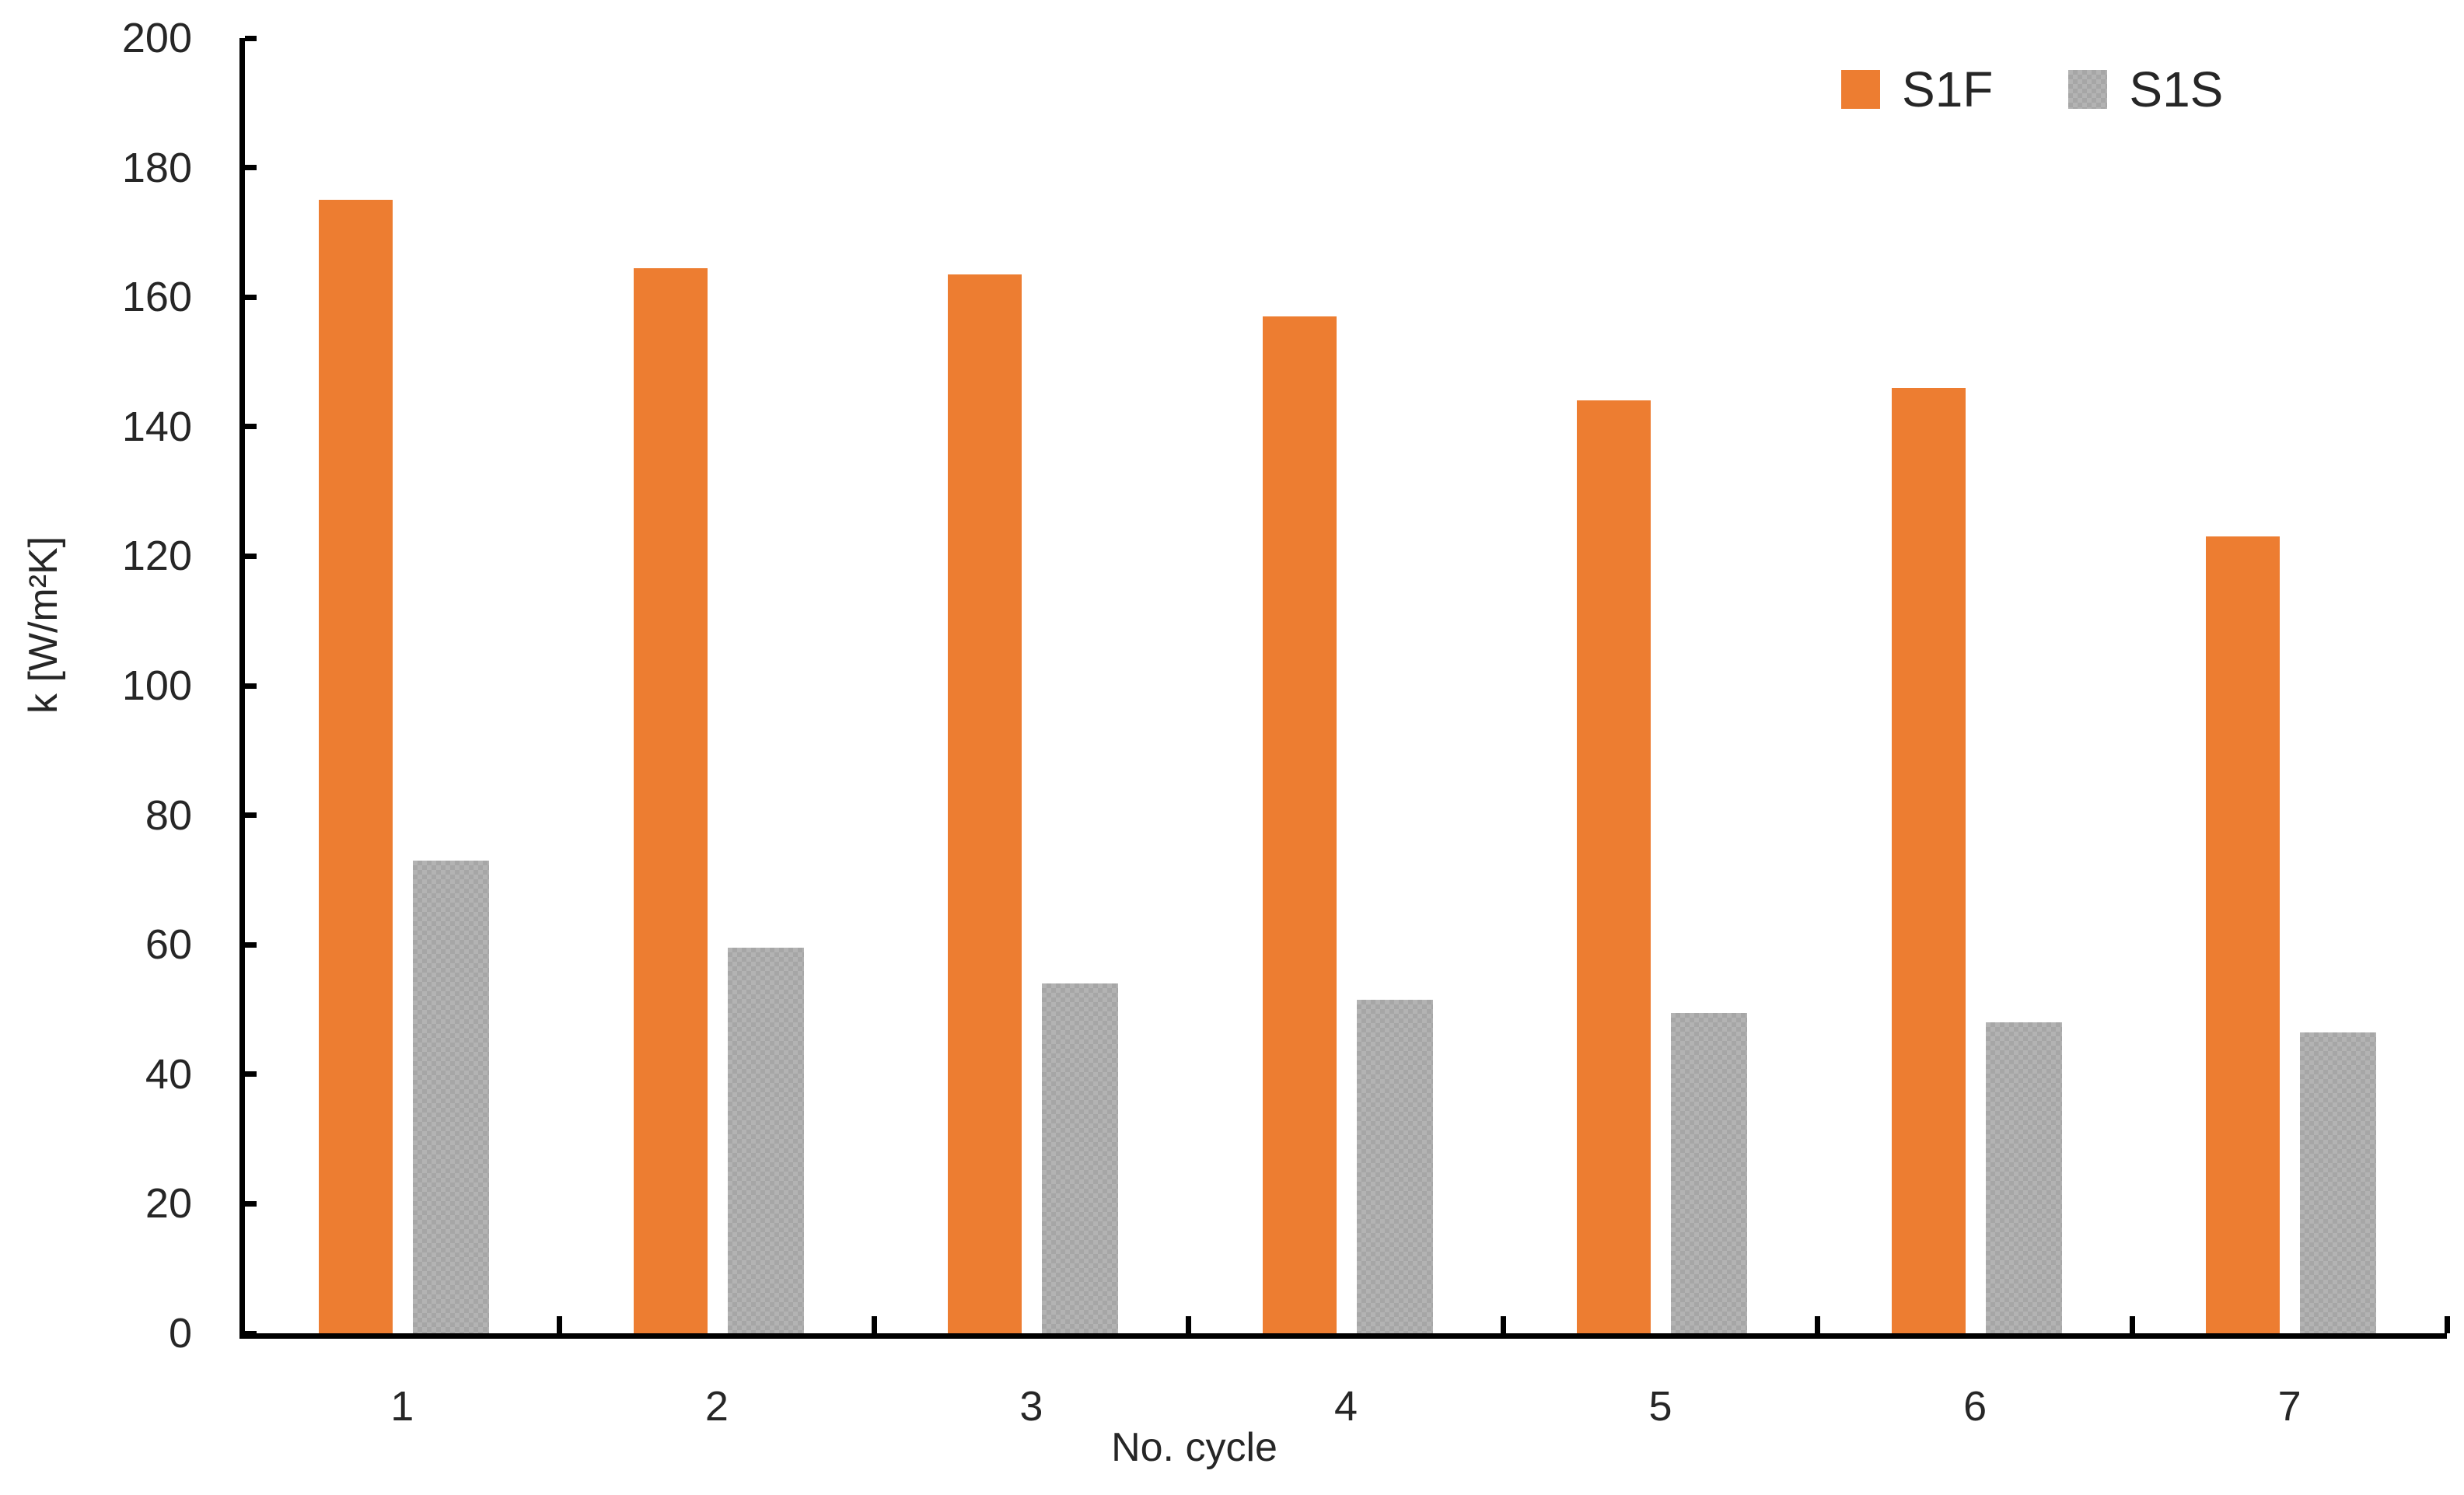 The image size is (2464, 1495). Describe the element at coordinates (717, 1406) in the screenshot. I see `x-axis-category-label: 2` at that location.